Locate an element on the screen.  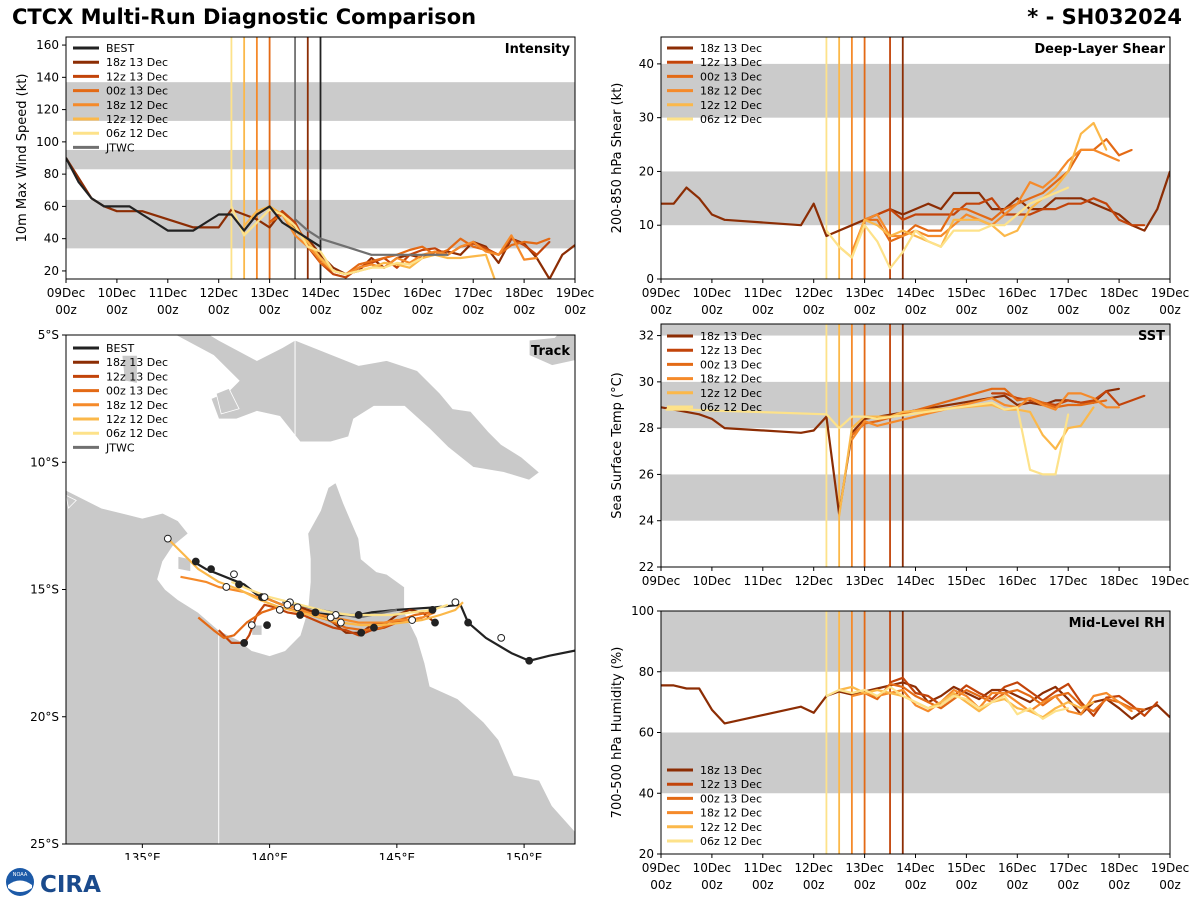
legend-label: 18z 12 Dec is located at coordinates (137, 405).